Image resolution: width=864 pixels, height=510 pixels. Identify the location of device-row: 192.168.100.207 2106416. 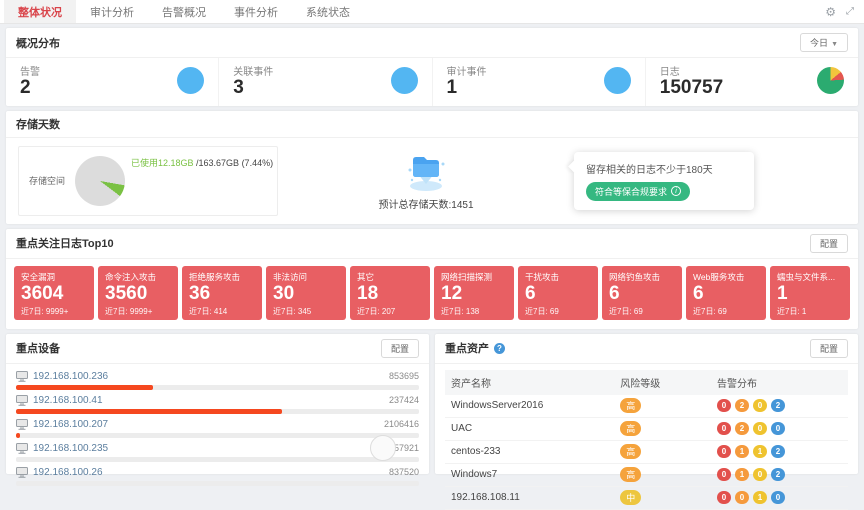
(217, 426).